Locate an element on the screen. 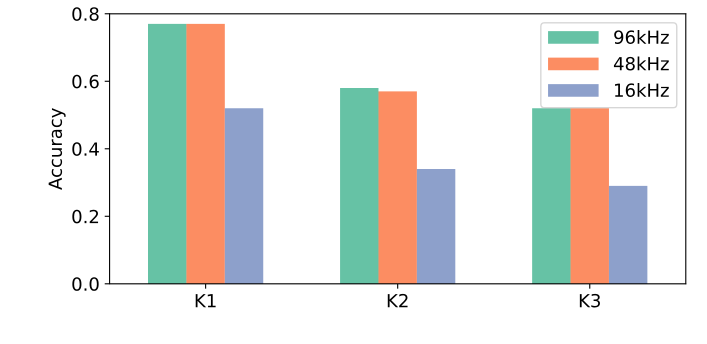 This screenshot has height=344, width=707. y-tick-label: 0.0 is located at coordinates (85, 284).